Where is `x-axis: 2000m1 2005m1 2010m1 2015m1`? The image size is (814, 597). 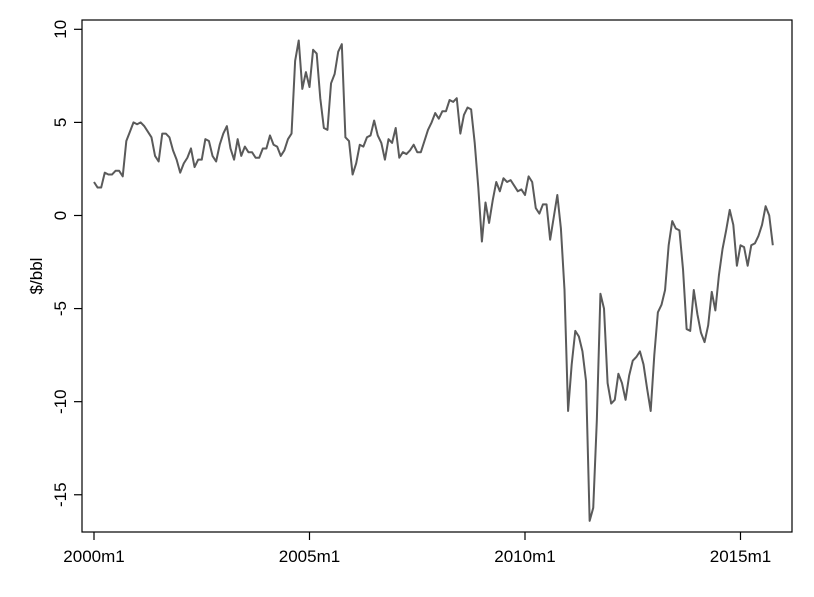
x-axis: 2000m1 2005m1 2010m1 2015m1 is located at coordinates (417, 549).